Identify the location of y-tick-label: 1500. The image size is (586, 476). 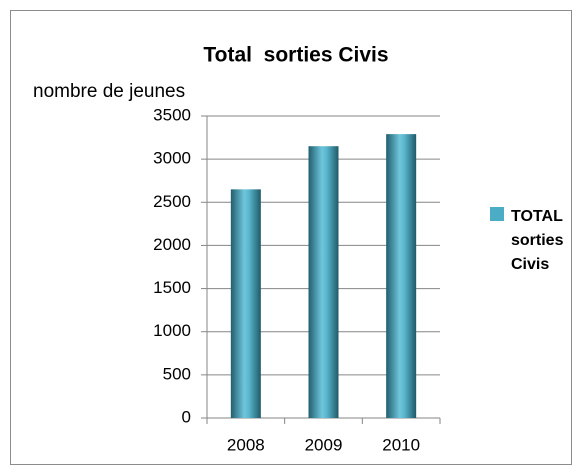
(172, 287).